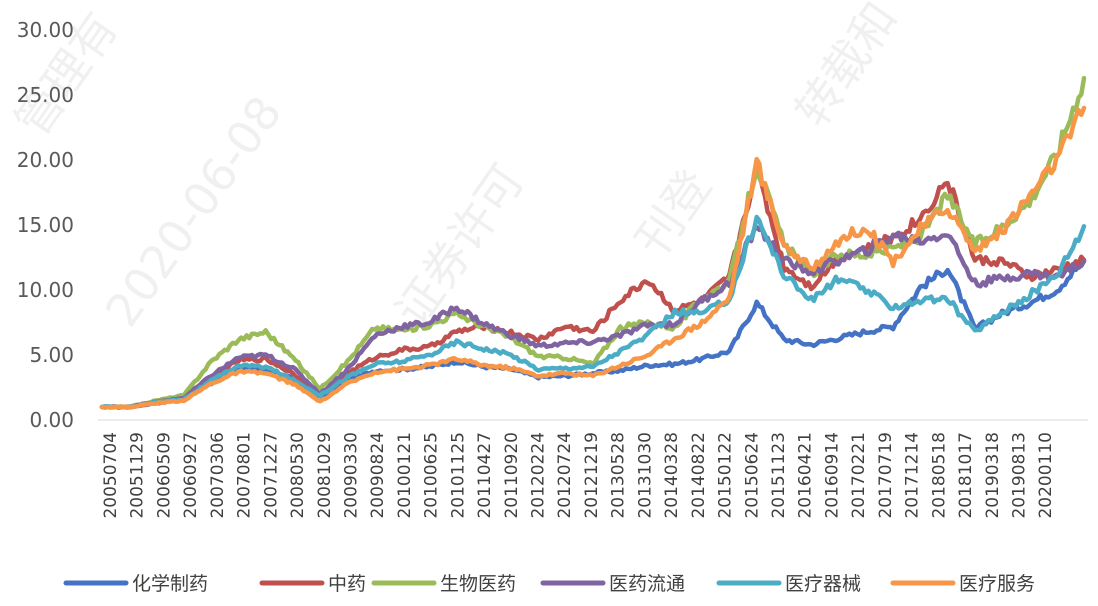 The image size is (1098, 606). I want to click on x-tick-label: 20131030, so click(645, 475).